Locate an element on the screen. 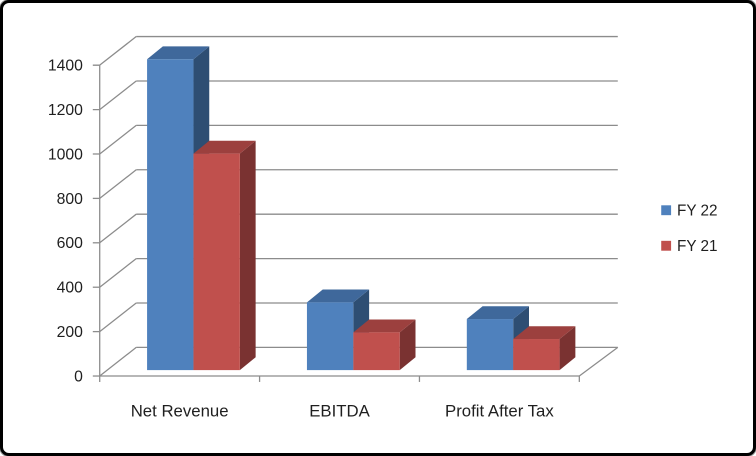  legend: FY 22 FY 21 is located at coordinates (689, 229).